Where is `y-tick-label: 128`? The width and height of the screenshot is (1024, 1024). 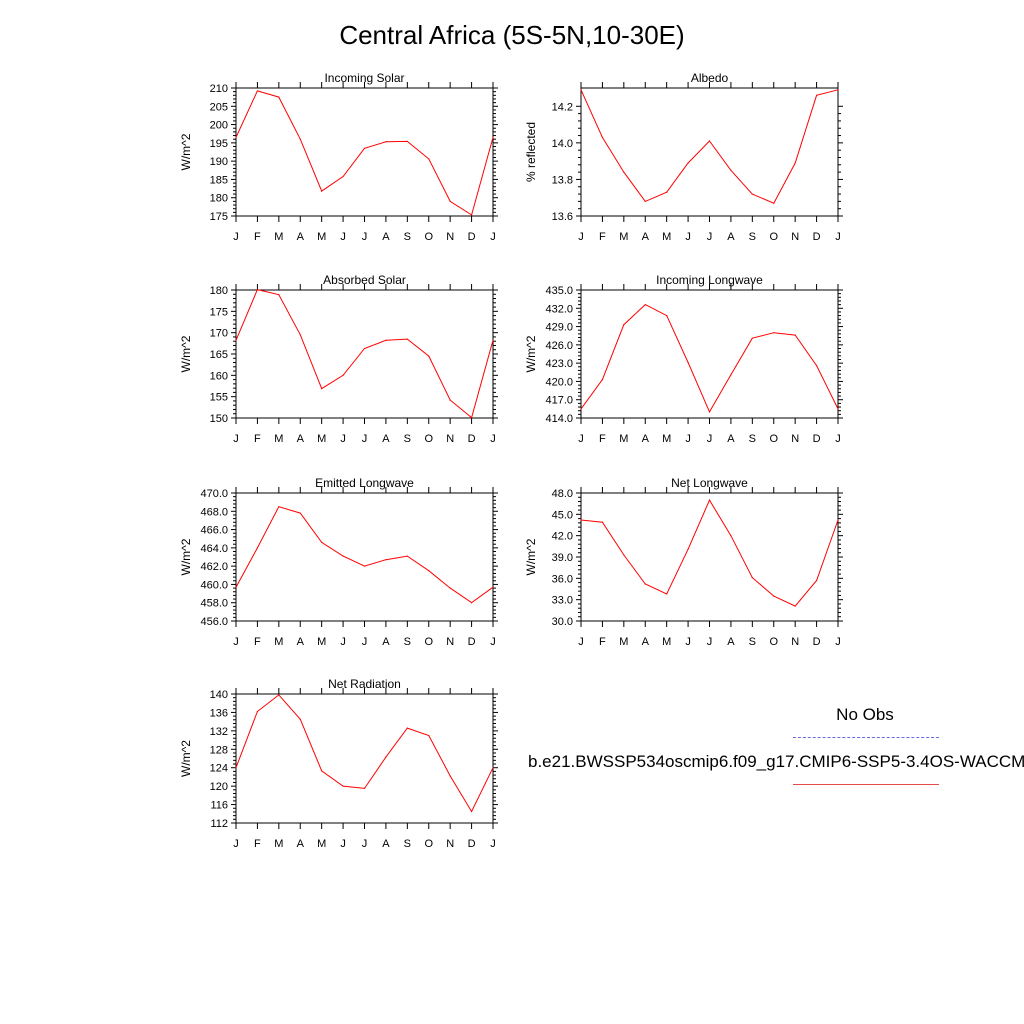 y-tick-label: 128 is located at coordinates (219, 750).